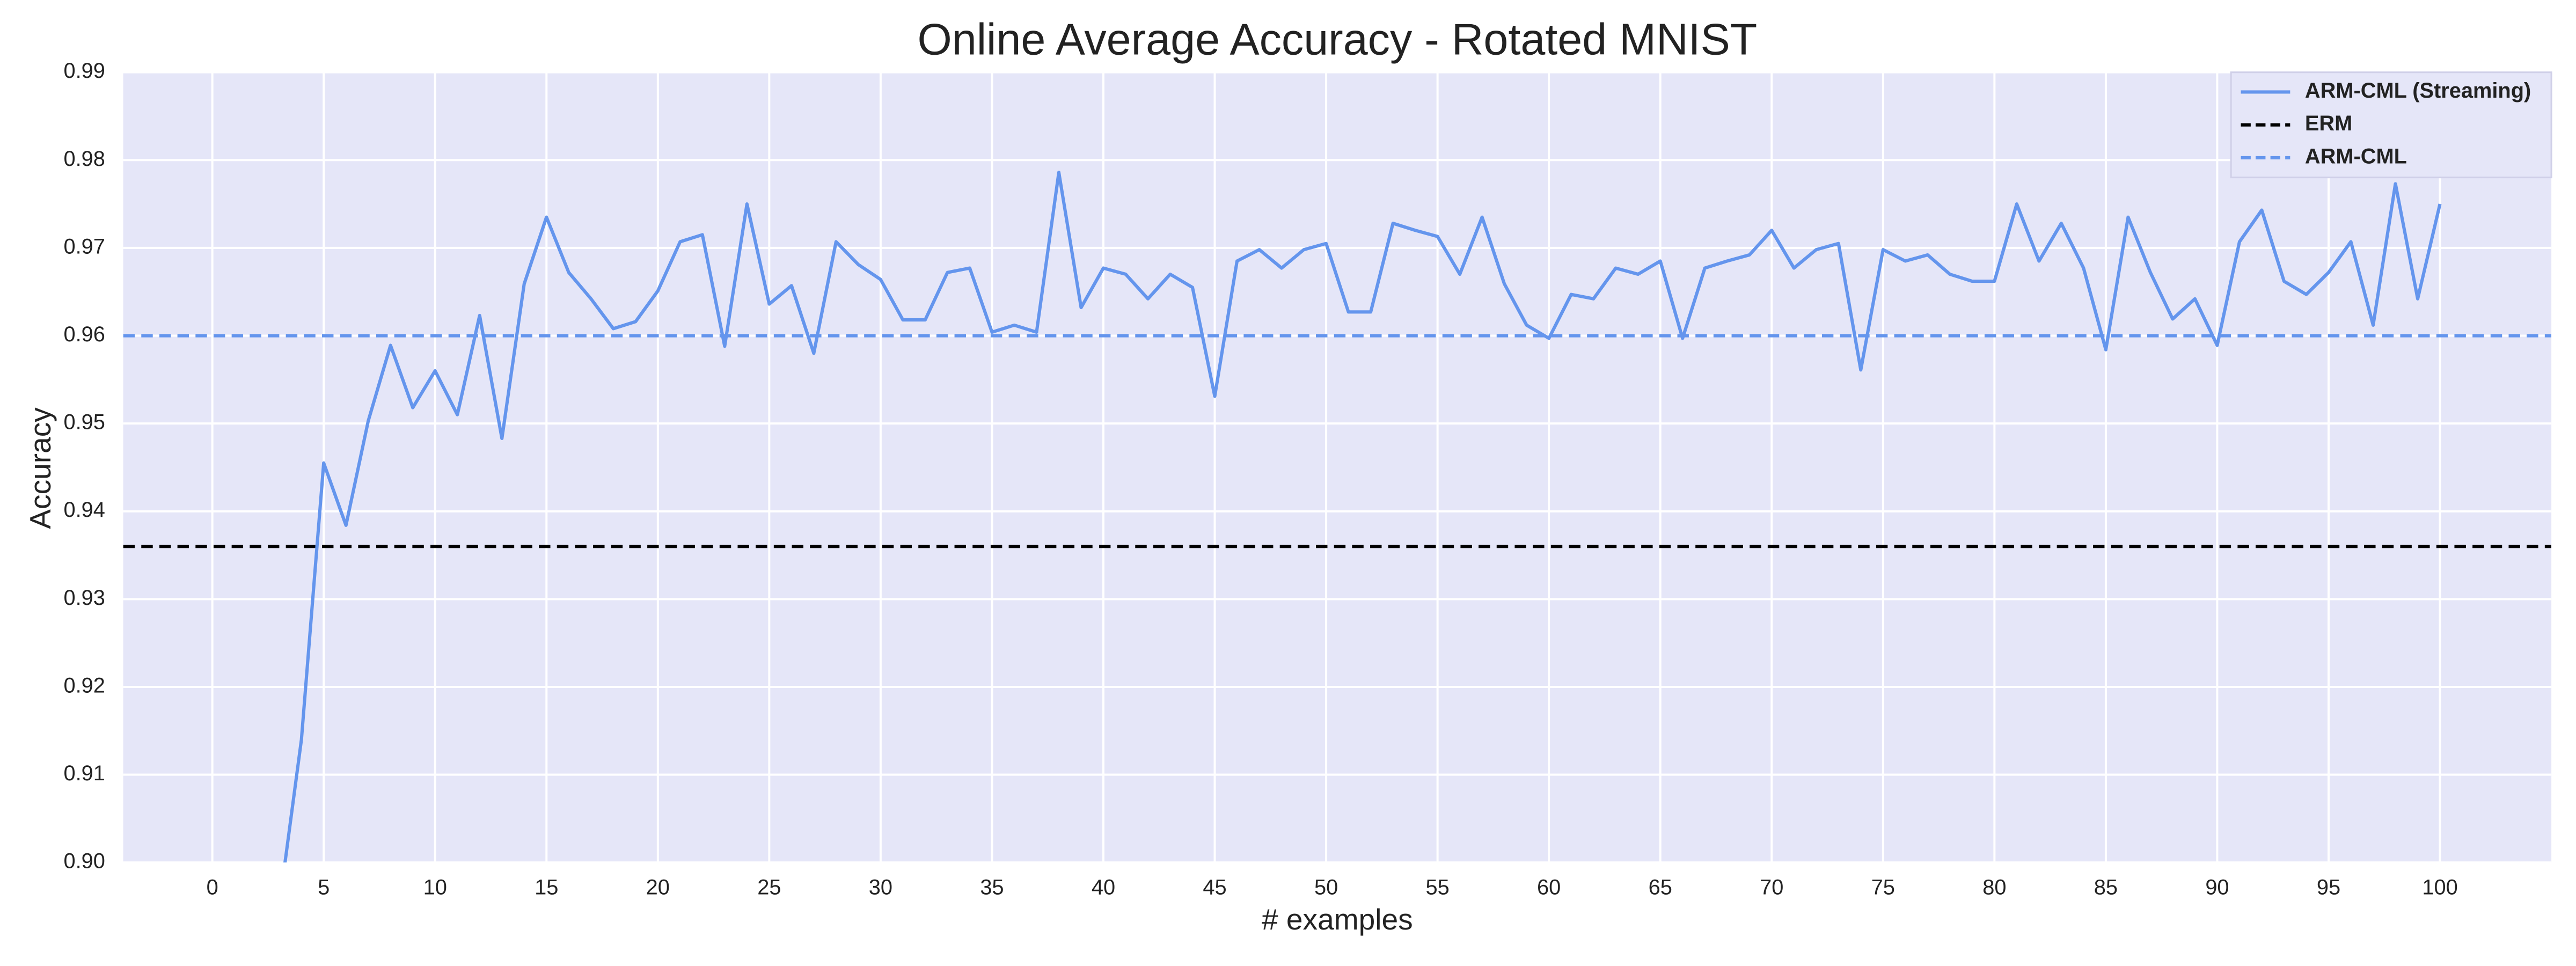 The image size is (2576, 966). What do you see at coordinates (1883, 887) in the screenshot?
I see `x-tick-label: 75` at bounding box center [1883, 887].